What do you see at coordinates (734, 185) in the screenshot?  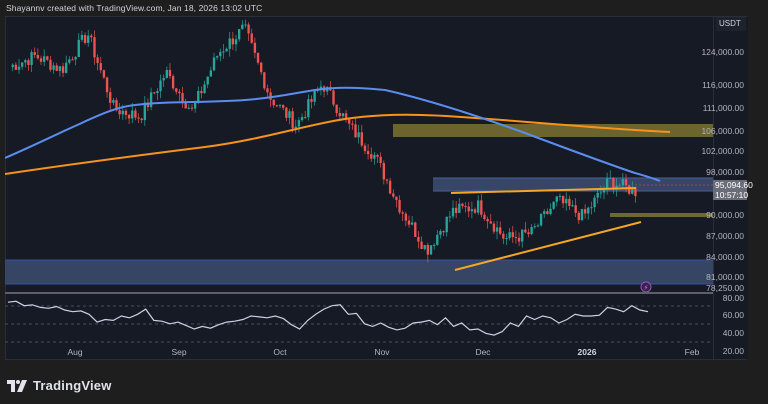 I see `current-price: 95,094.60` at bounding box center [734, 185].